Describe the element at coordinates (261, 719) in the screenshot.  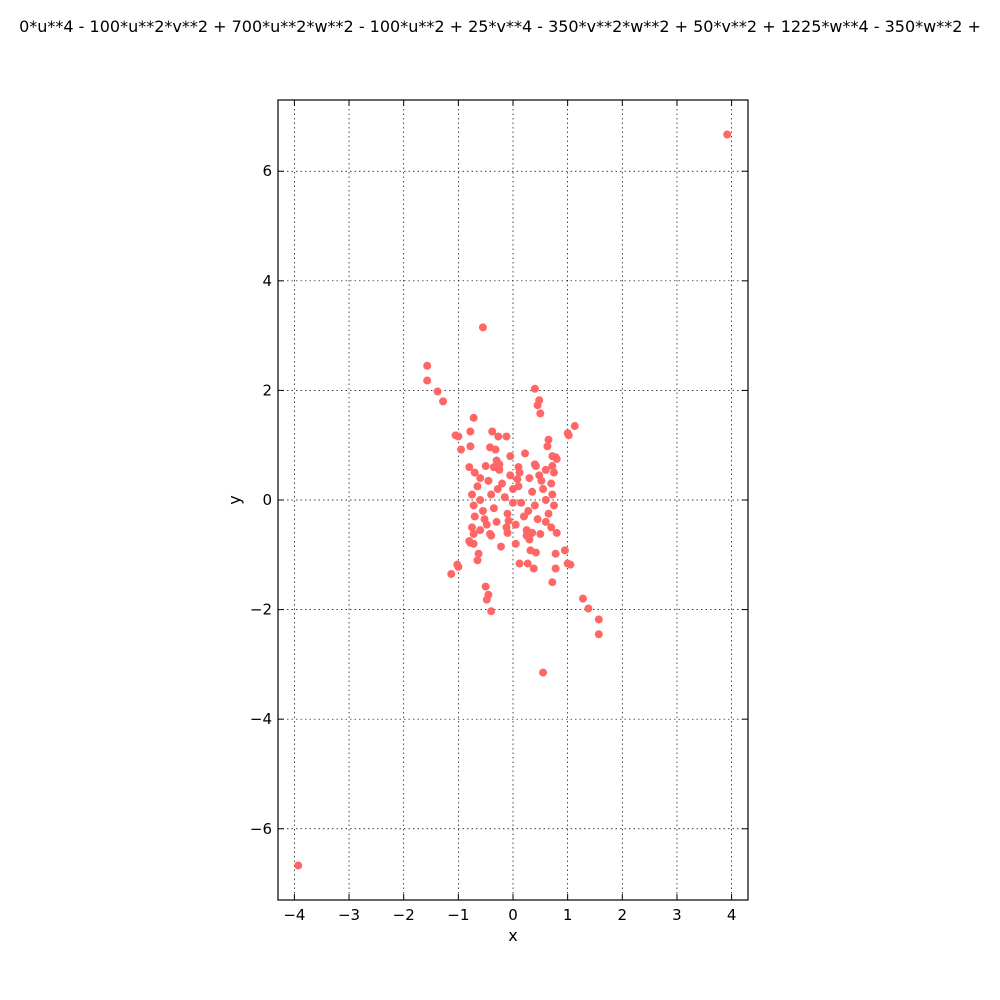
I see `y-tick-label: −4` at that location.